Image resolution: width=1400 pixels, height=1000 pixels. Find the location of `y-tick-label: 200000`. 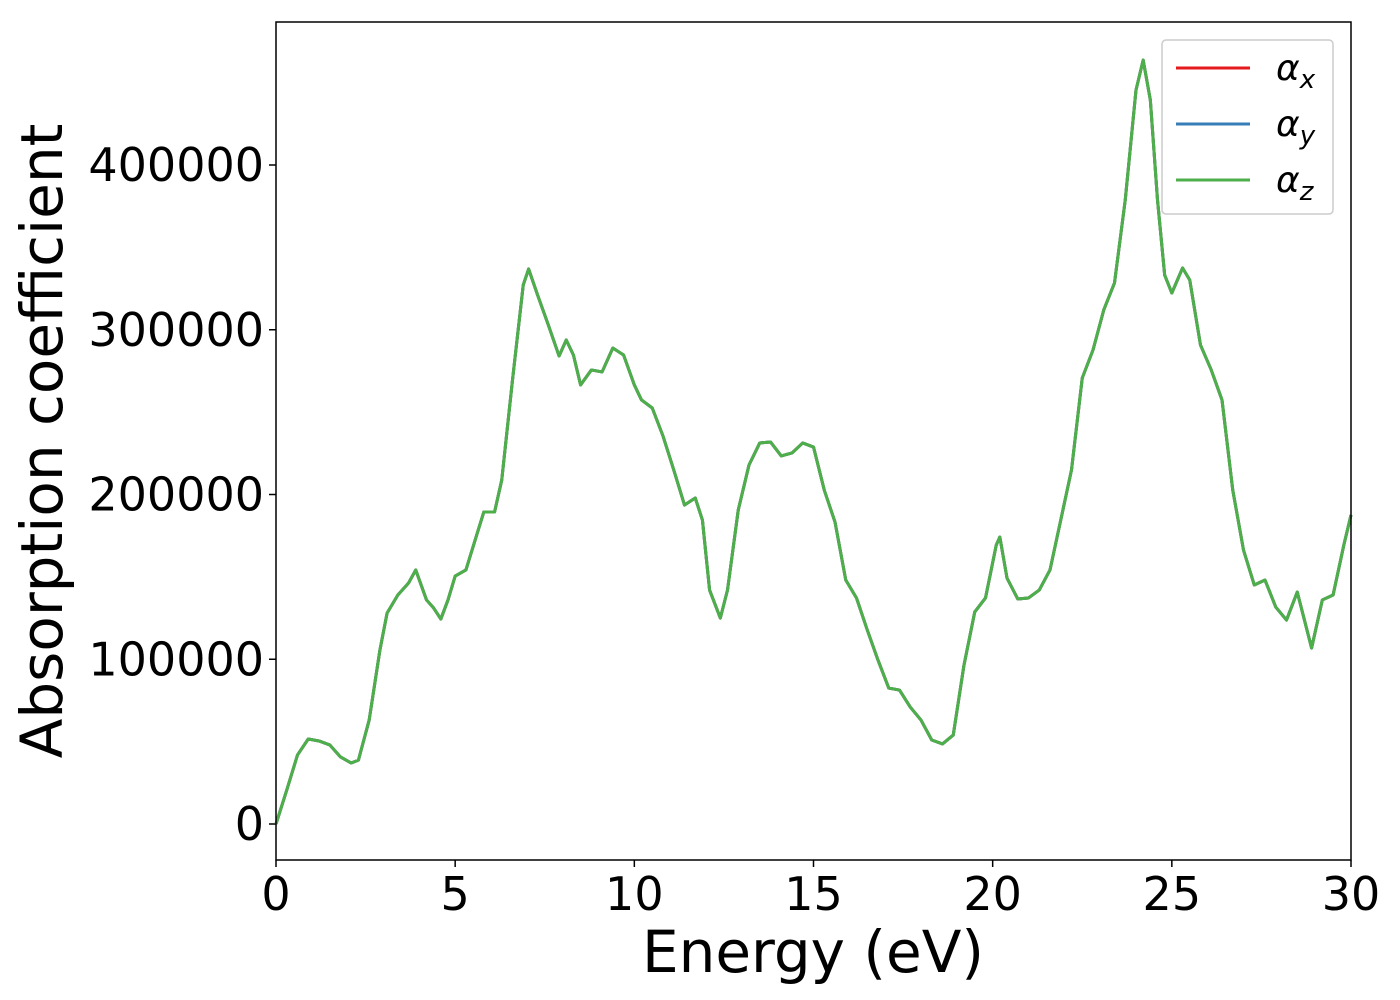

y-tick-label: 200000 is located at coordinates (176, 495).